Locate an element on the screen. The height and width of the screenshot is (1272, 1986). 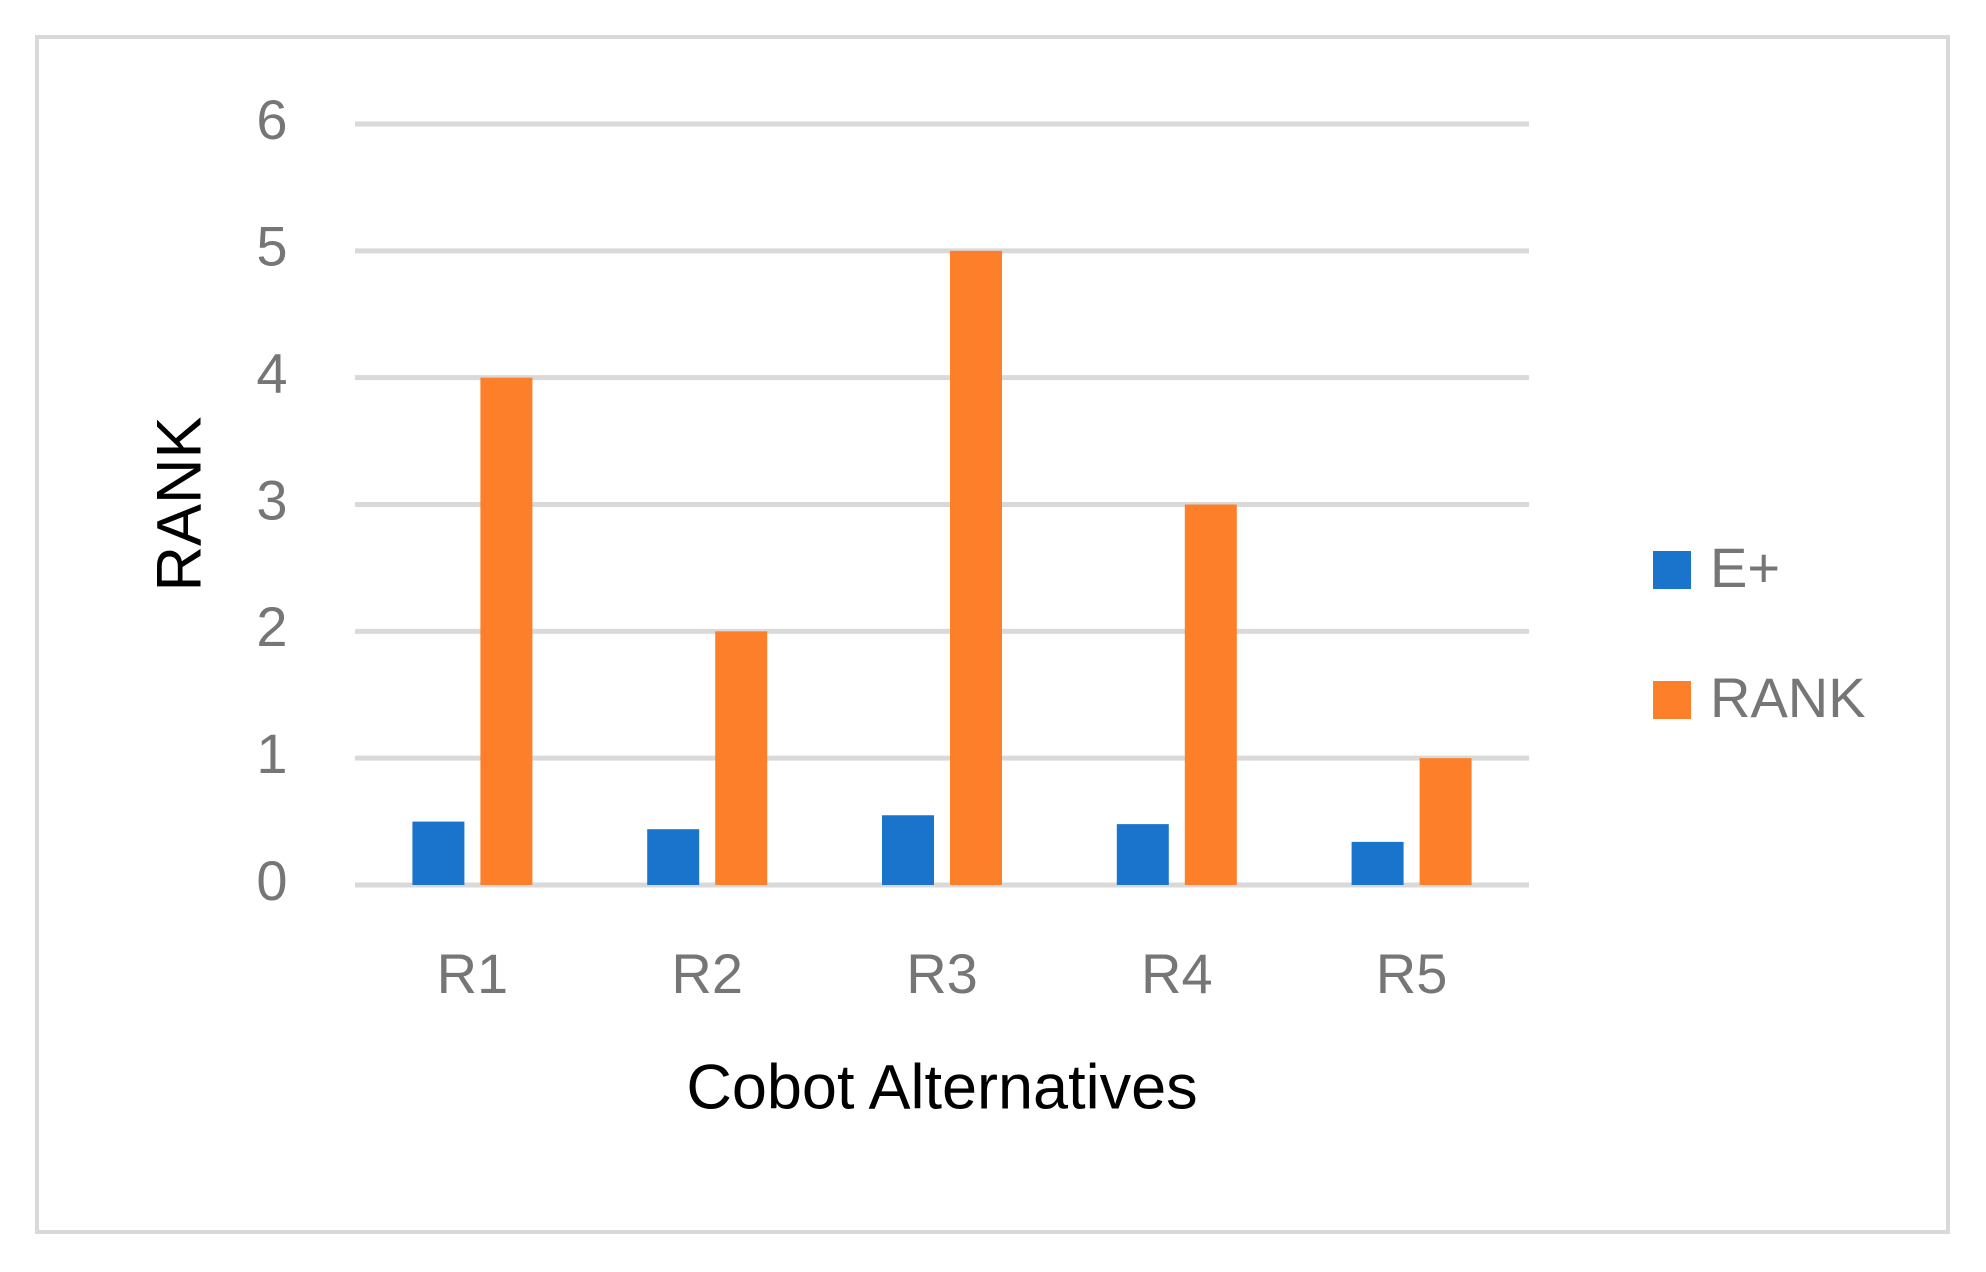
y-axis-title: RANK is located at coordinates (180, 503).